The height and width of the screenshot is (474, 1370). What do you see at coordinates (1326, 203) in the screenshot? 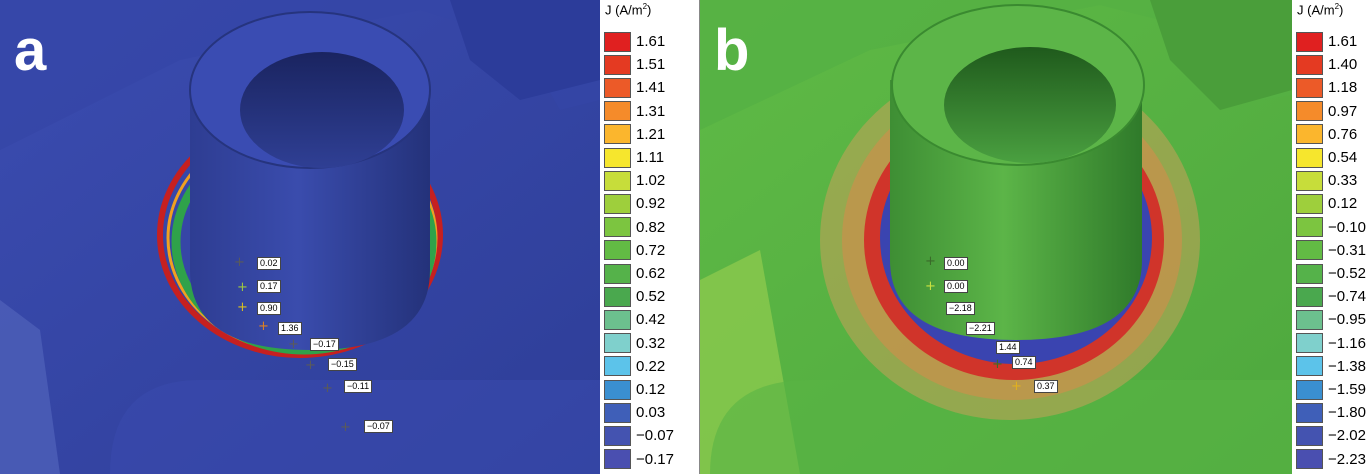
I see `legend-entry: 0.12` at bounding box center [1326, 203].